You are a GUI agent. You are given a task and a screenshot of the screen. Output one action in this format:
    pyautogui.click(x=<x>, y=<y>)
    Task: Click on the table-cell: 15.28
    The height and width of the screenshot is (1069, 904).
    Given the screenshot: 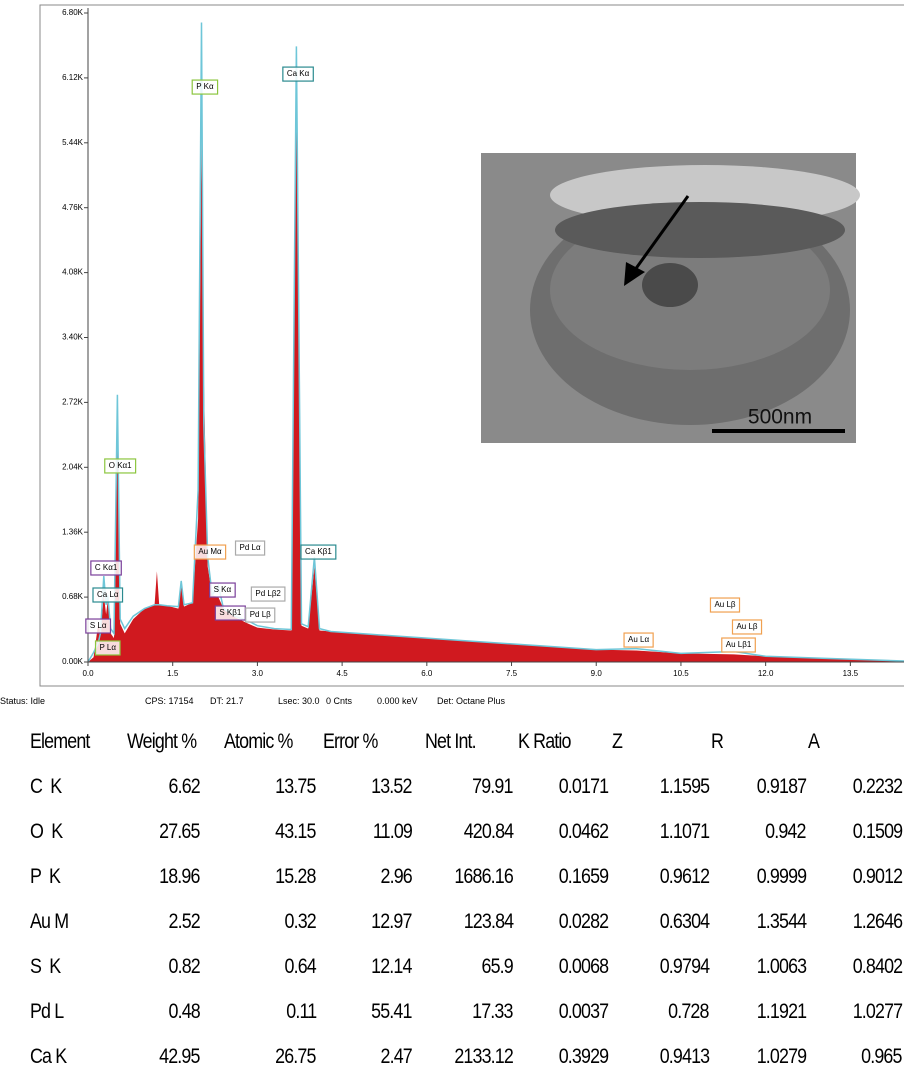 What is the action you would take?
    pyautogui.click(x=296, y=876)
    